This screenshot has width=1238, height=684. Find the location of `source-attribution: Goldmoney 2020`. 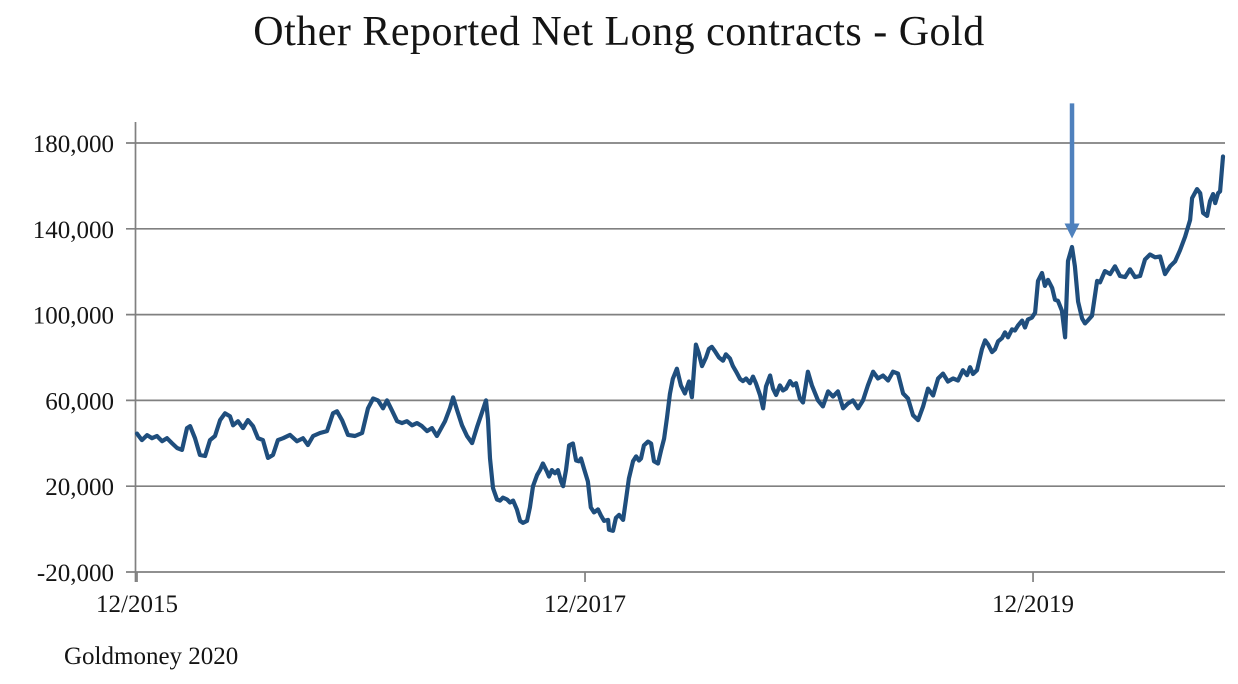

source-attribution: Goldmoney 2020 is located at coordinates (151, 656).